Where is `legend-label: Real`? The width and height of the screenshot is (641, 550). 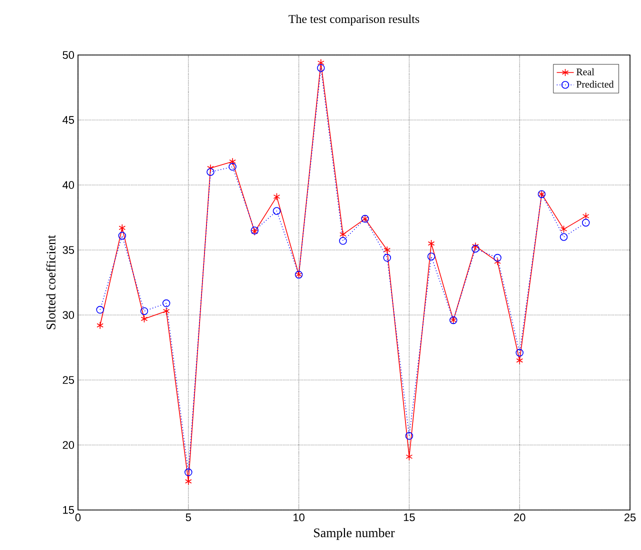 legend-label: Real is located at coordinates (585, 72).